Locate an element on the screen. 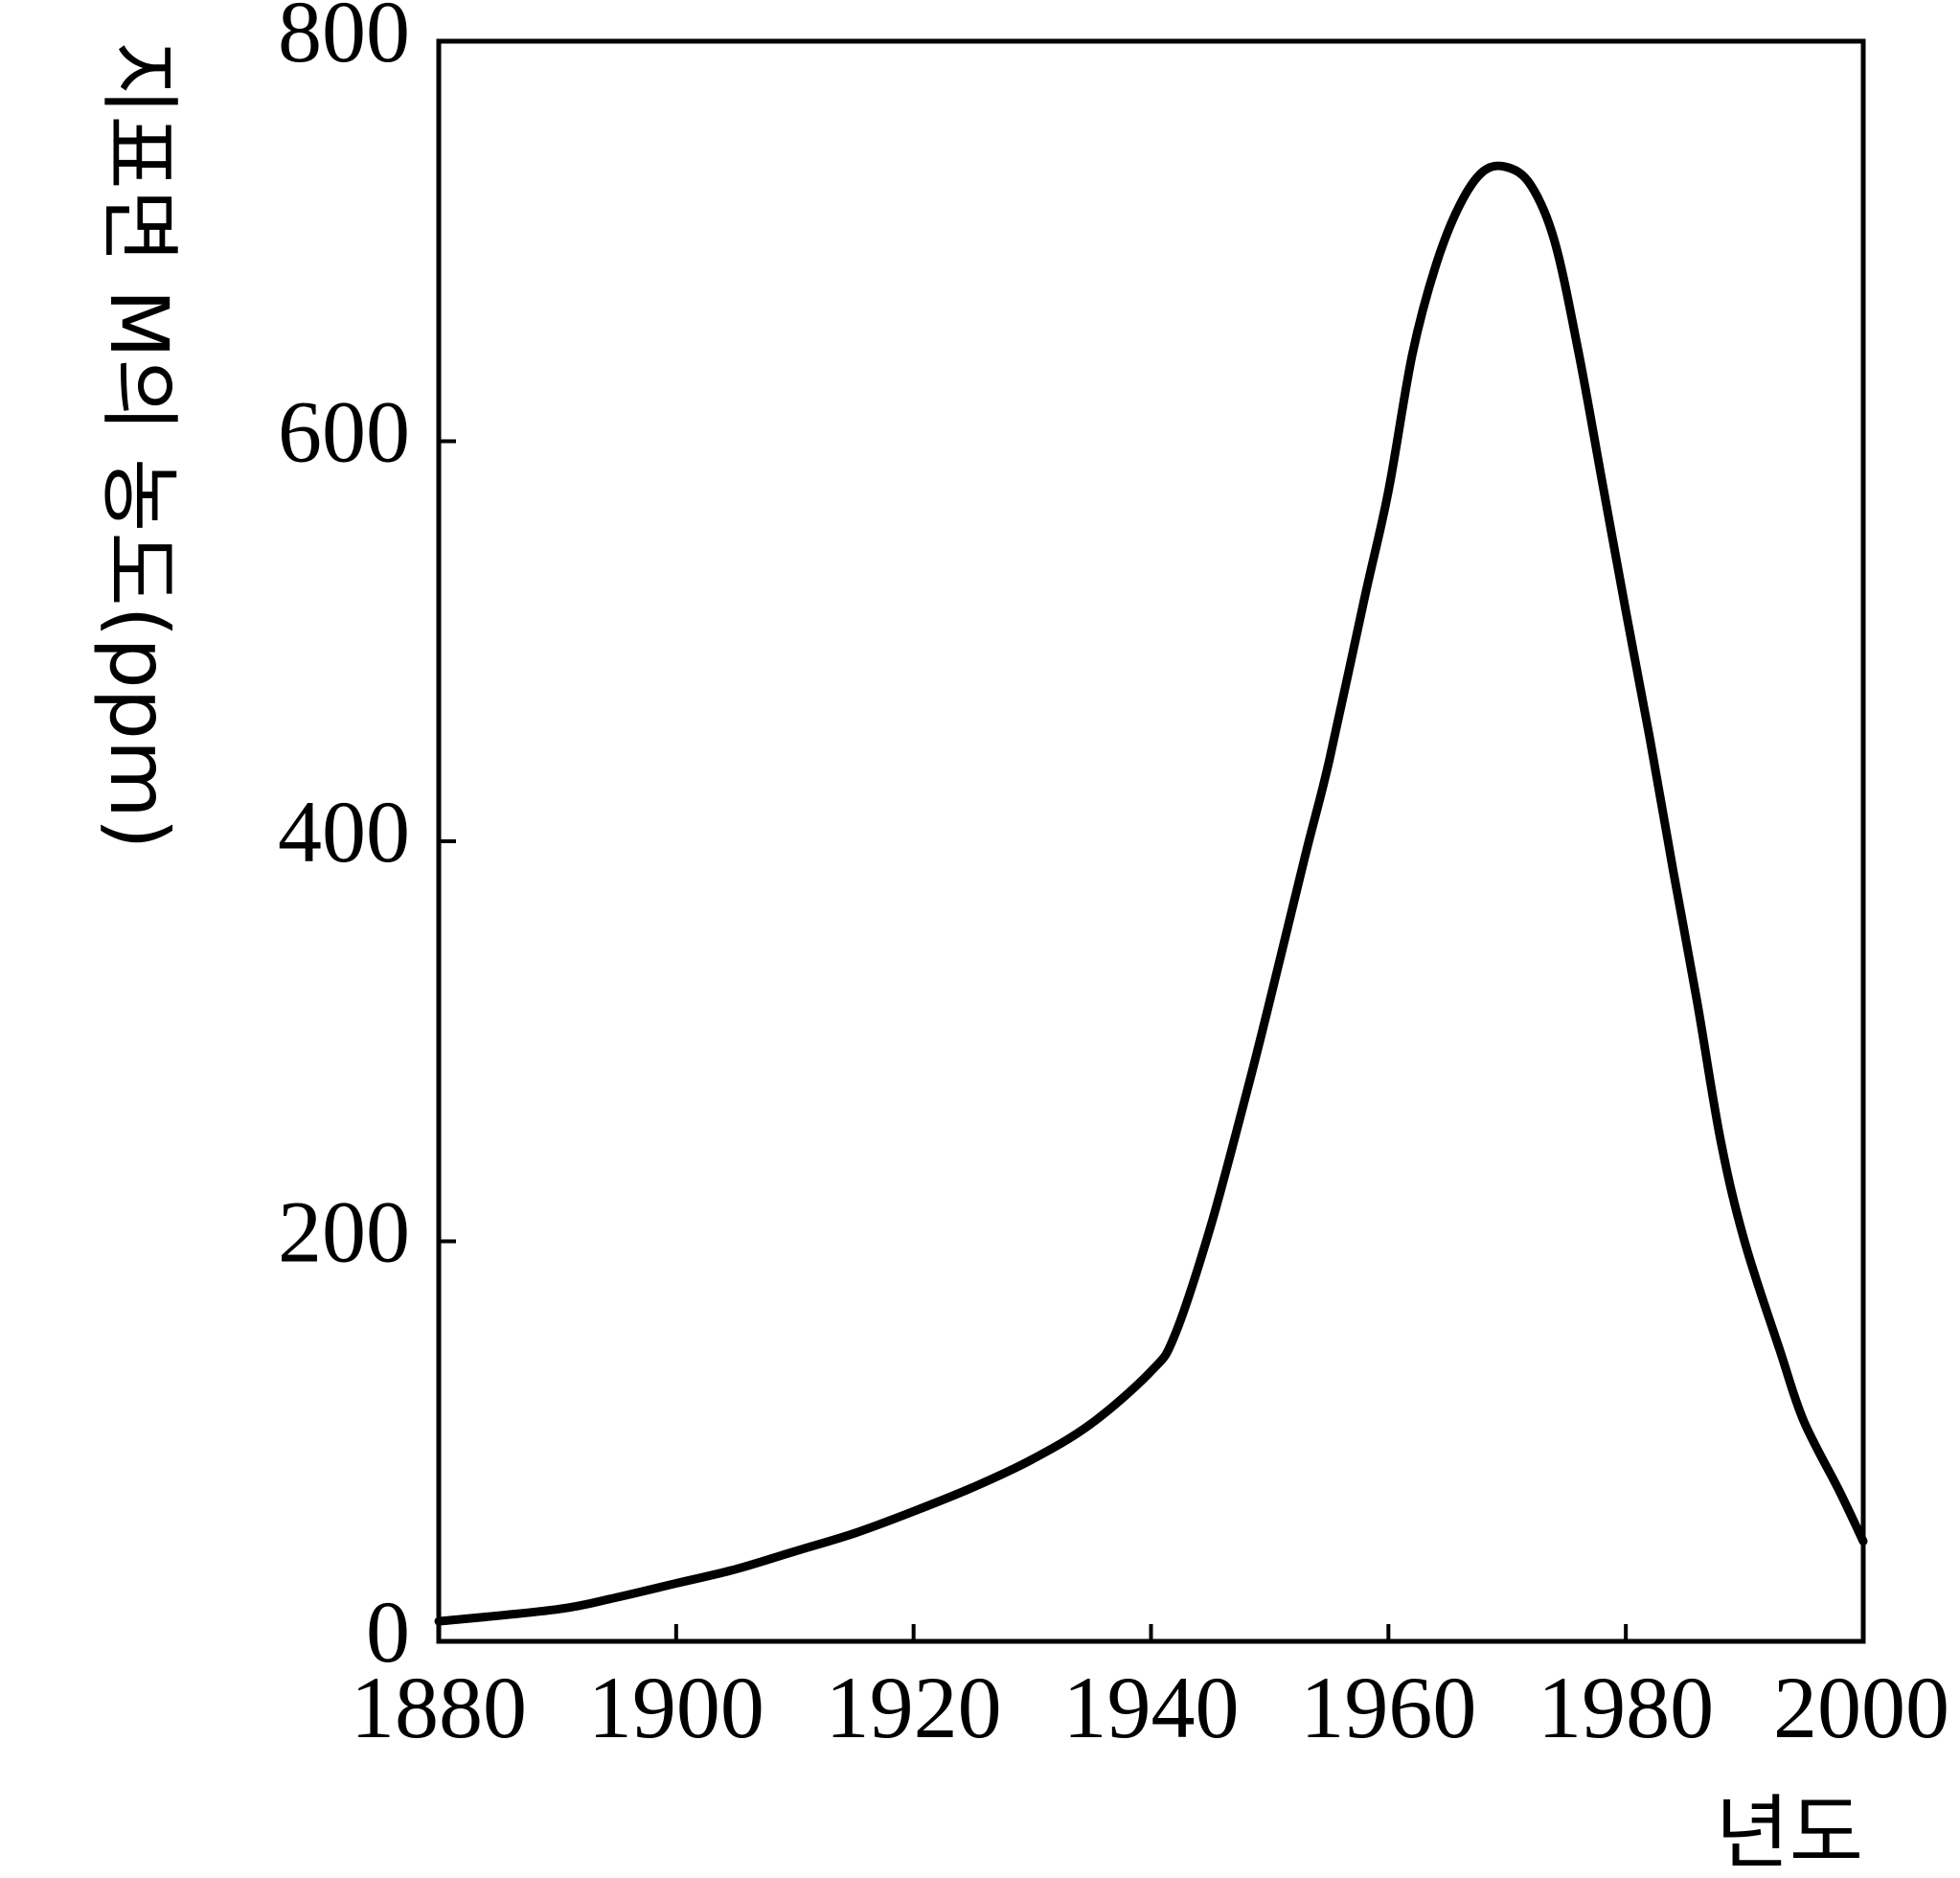 Image resolution: width=1960 pixels, height=1878 pixels. y-tick-label: 200 is located at coordinates (344, 1232).